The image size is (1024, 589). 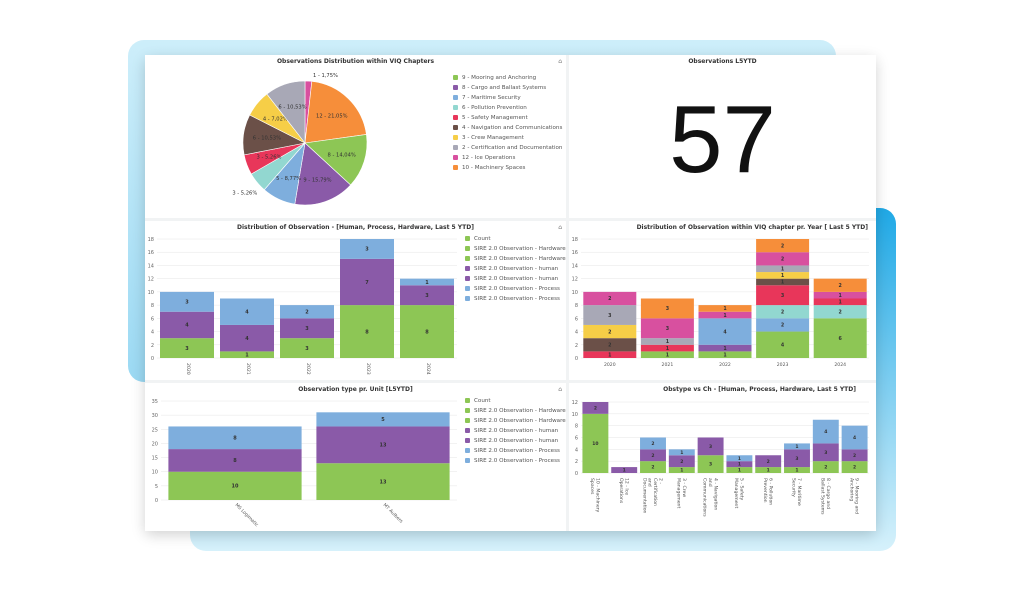 I want to click on y-tick-label: 2, so click(x=576, y=462).